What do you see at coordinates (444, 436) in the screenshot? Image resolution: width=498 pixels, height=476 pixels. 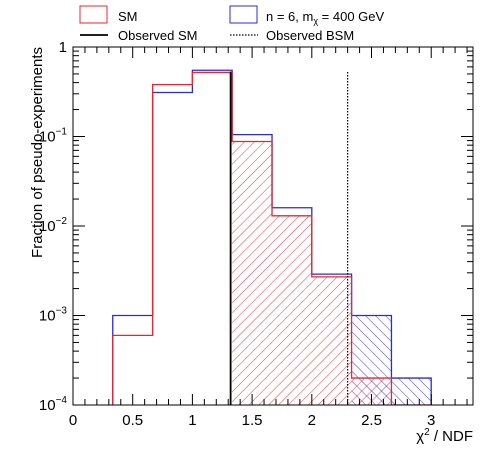 I see `x-axis-title: χ2 / NDF` at bounding box center [444, 436].